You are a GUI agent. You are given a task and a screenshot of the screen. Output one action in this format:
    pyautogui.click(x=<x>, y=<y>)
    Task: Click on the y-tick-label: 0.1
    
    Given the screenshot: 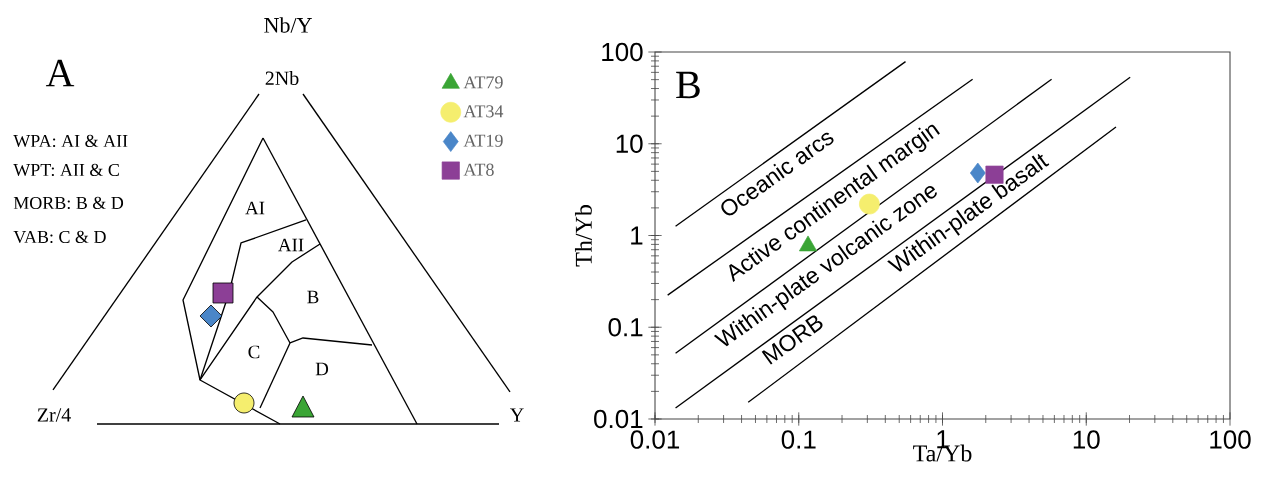 What is the action you would take?
    pyautogui.click(x=625, y=327)
    